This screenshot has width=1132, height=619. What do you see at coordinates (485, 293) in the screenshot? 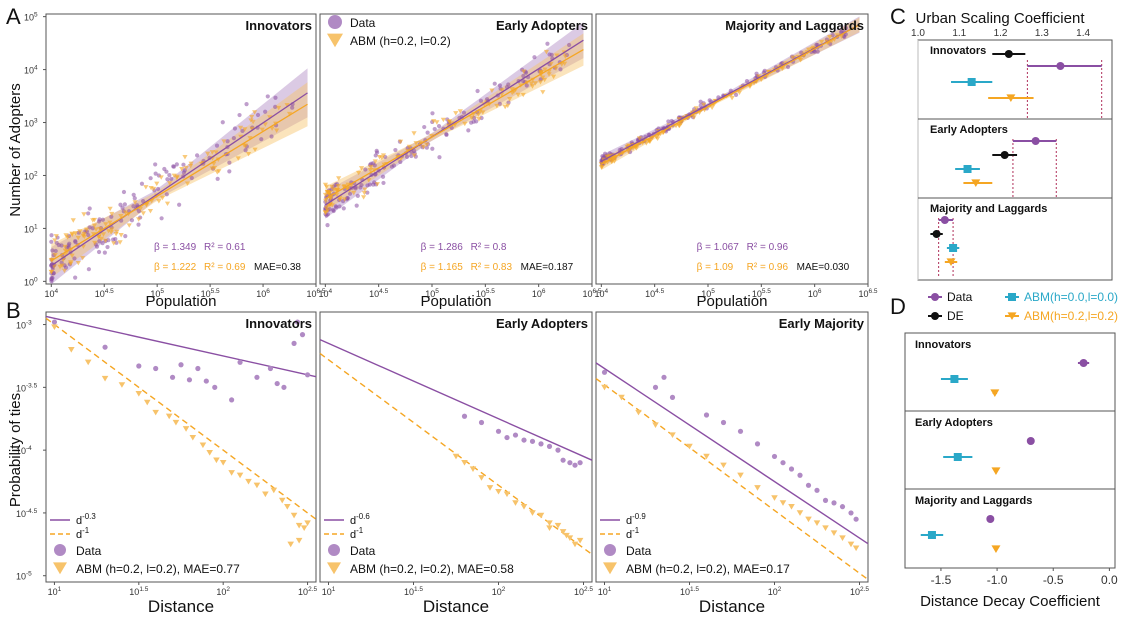
I see `x-tick-label: 105.5` at bounding box center [485, 293].